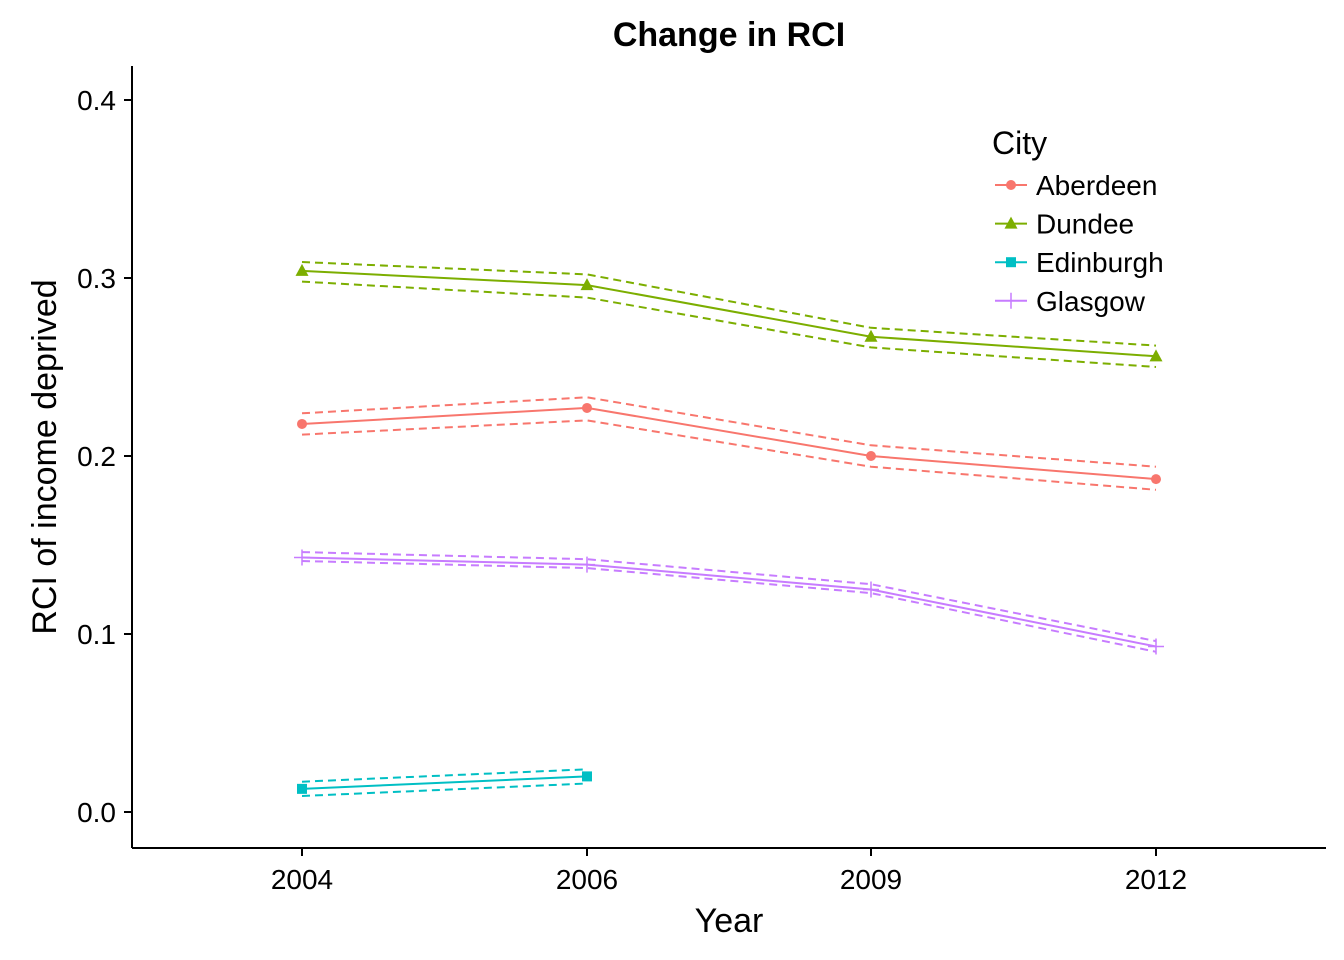 The width and height of the screenshot is (1344, 960). I want to click on series-glasgow, so click(729, 602).